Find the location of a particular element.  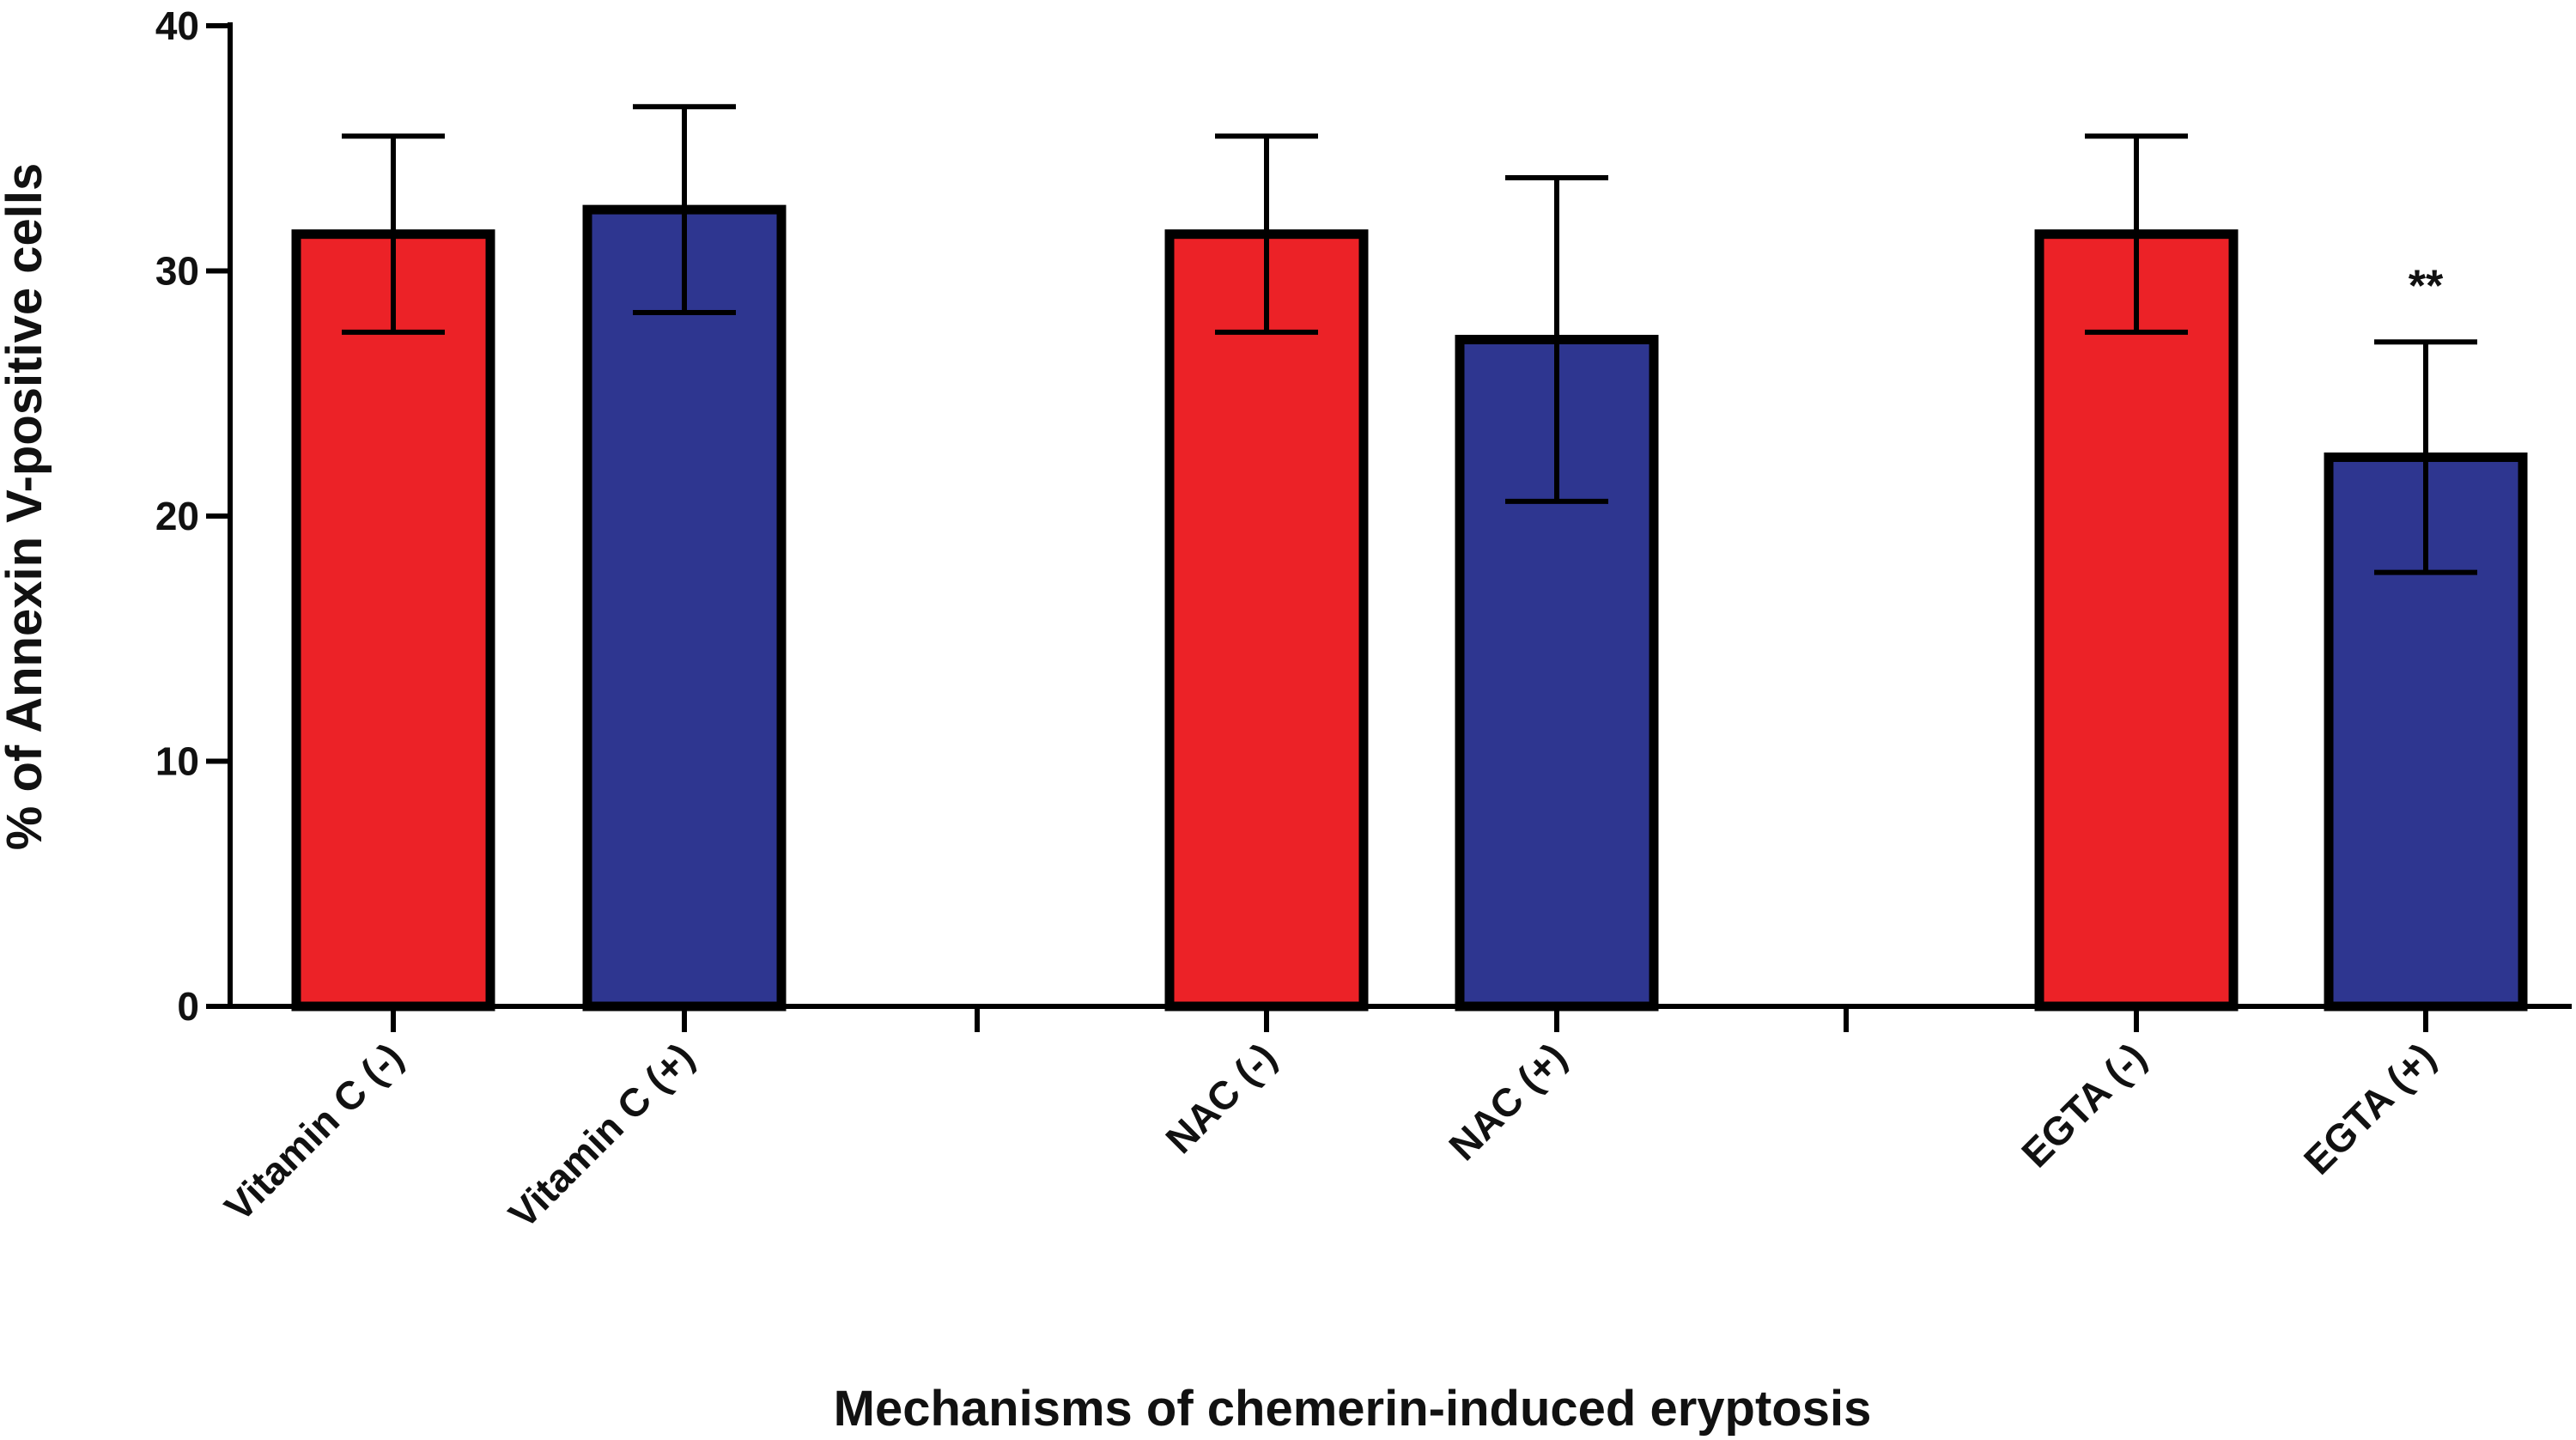

x-tick-label: EGTA (-) is located at coordinates (2083, 1105).